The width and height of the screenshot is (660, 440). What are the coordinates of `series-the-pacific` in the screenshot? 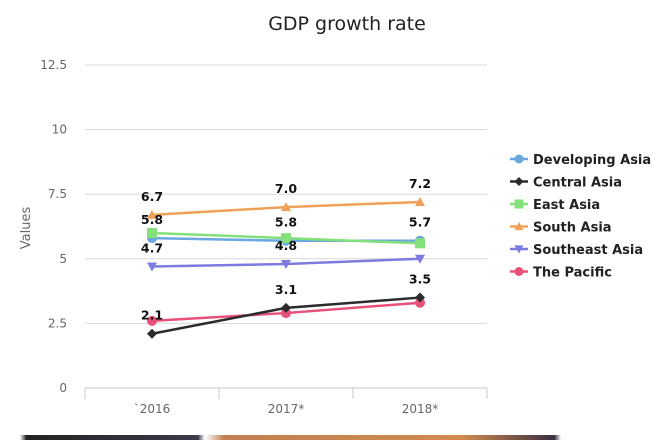 It's located at (286, 311).